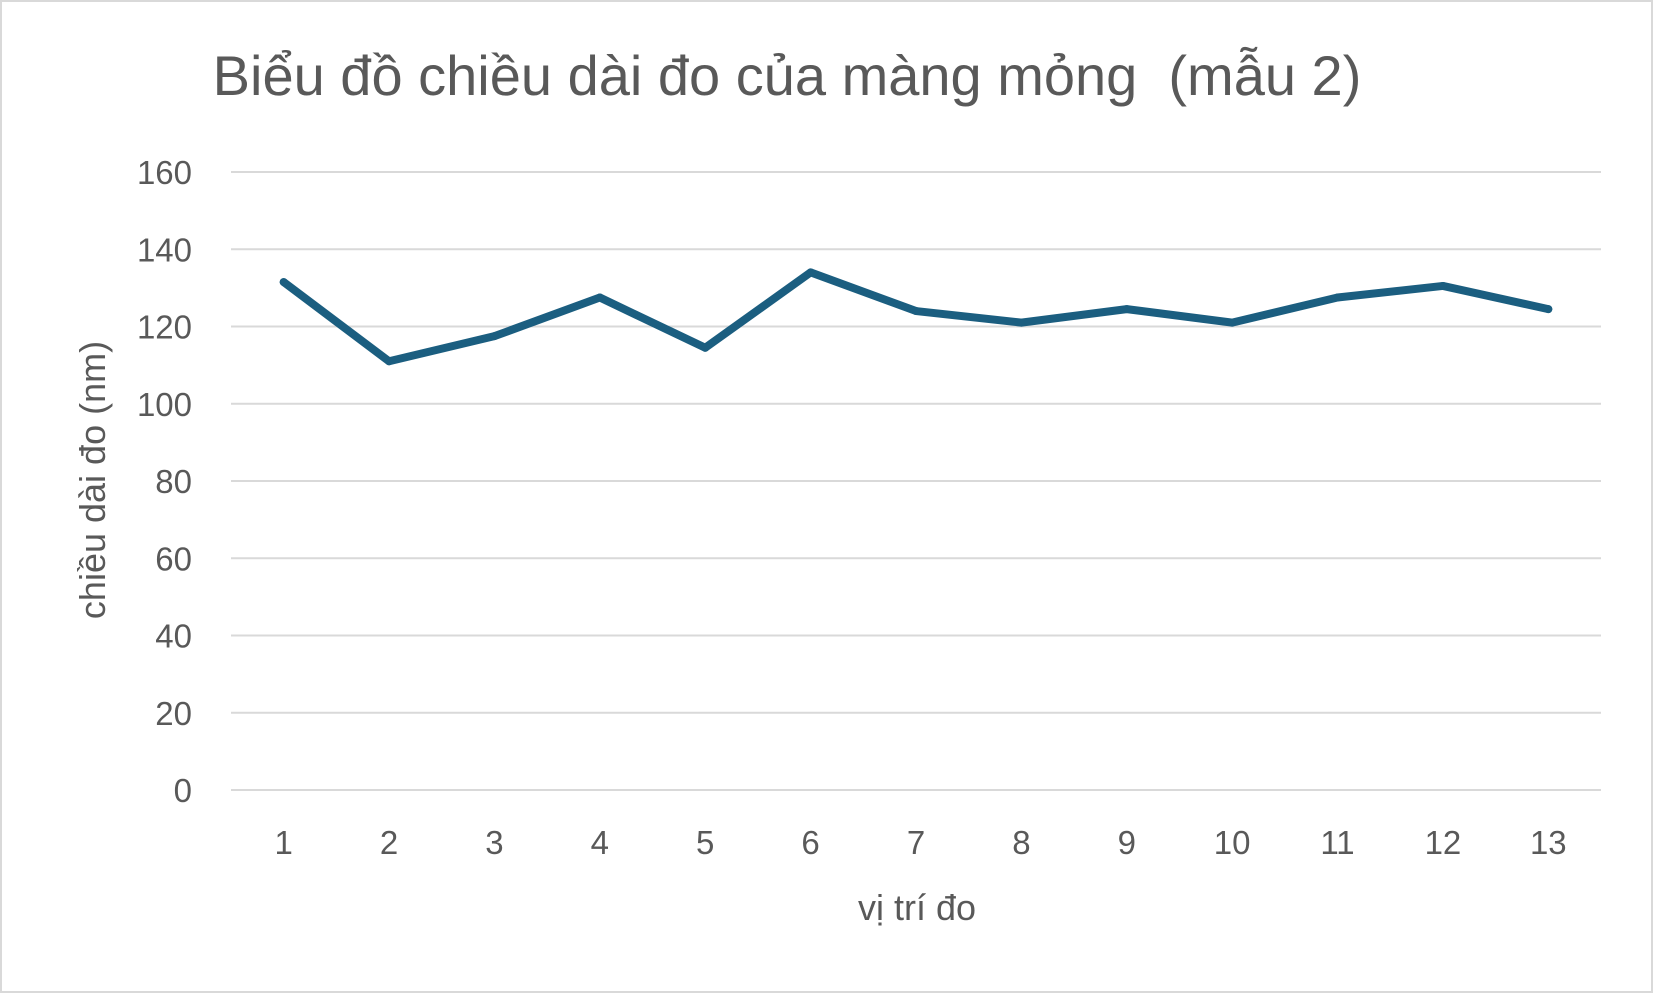 The height and width of the screenshot is (993, 1653). What do you see at coordinates (173, 481) in the screenshot?
I see `y-tick-label: 80` at bounding box center [173, 481].